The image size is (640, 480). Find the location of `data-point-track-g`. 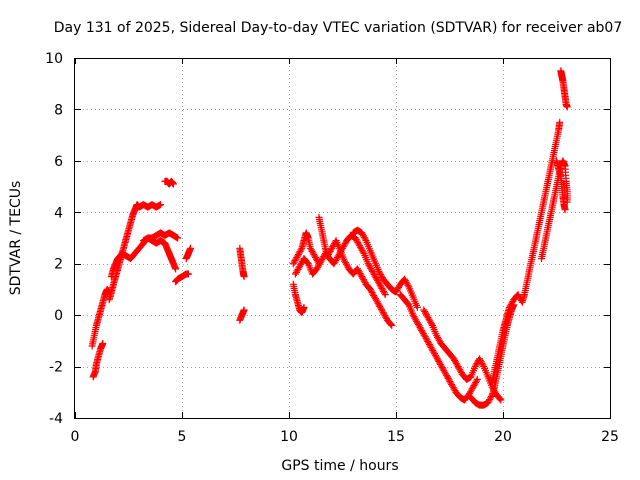

data-point-track-g is located at coordinates (188, 274).